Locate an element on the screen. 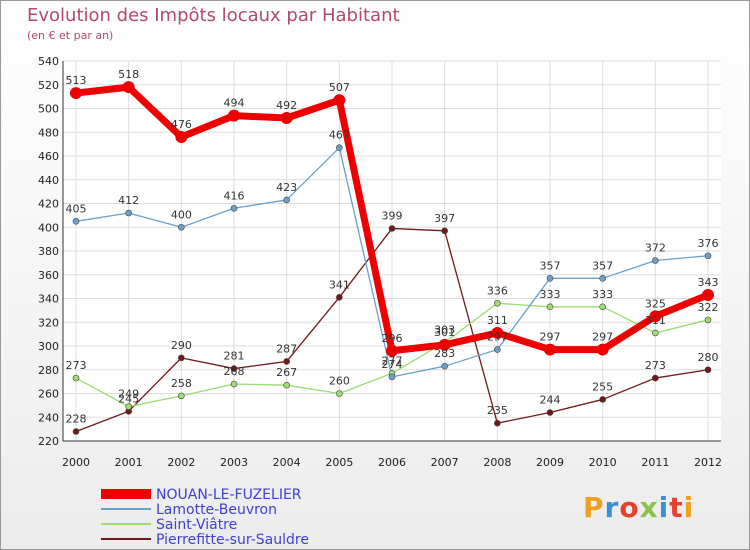 This screenshot has height=550, width=750. data-label: 258 is located at coordinates (181, 383).